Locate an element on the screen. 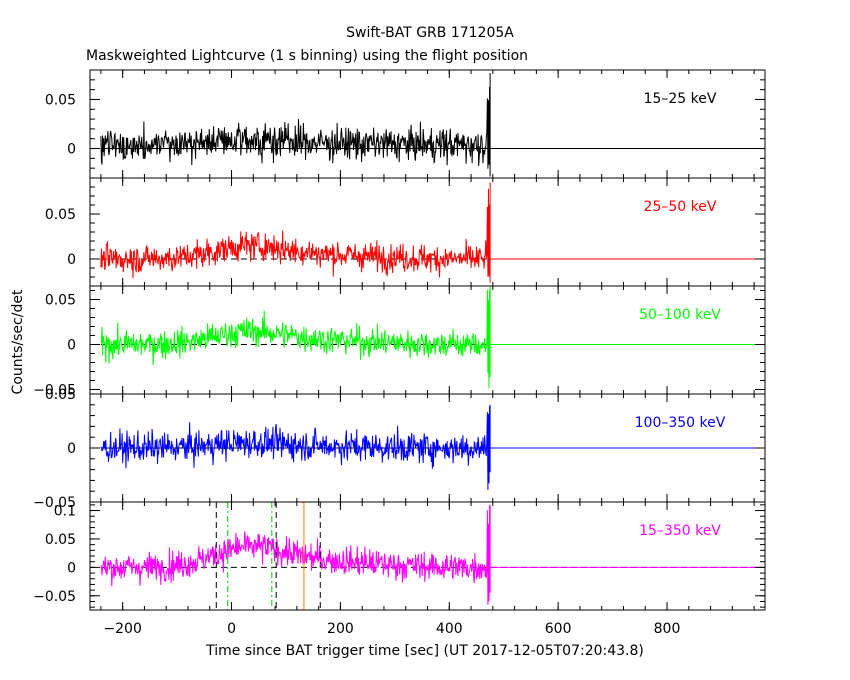  y-tick-label: 0.1 is located at coordinates (65, 512).